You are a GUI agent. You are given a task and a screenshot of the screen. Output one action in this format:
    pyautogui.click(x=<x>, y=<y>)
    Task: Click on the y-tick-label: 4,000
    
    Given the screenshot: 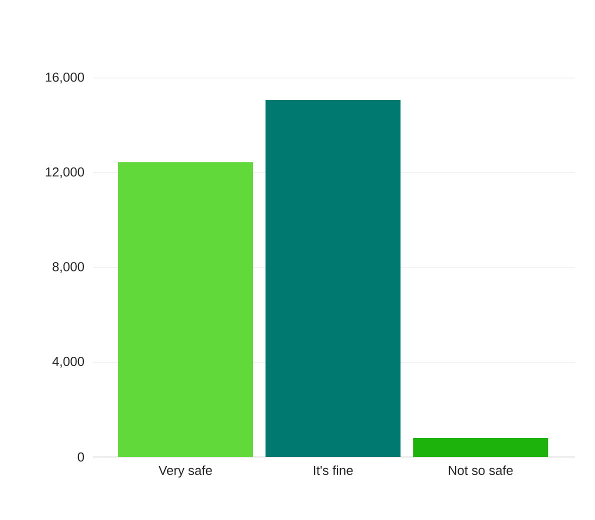 What is the action you would take?
    pyautogui.click(x=68, y=362)
    